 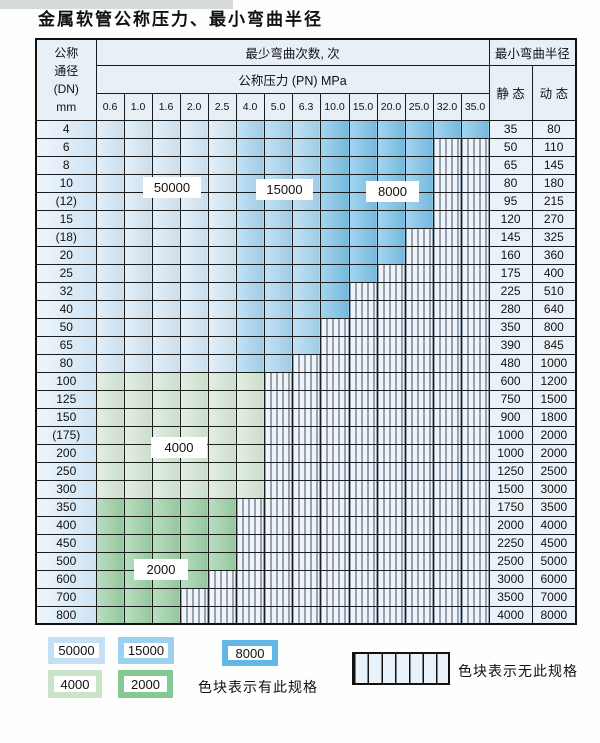 What do you see at coordinates (401, 668) in the screenshot?
I see `legend-hatch-swatch` at bounding box center [401, 668].